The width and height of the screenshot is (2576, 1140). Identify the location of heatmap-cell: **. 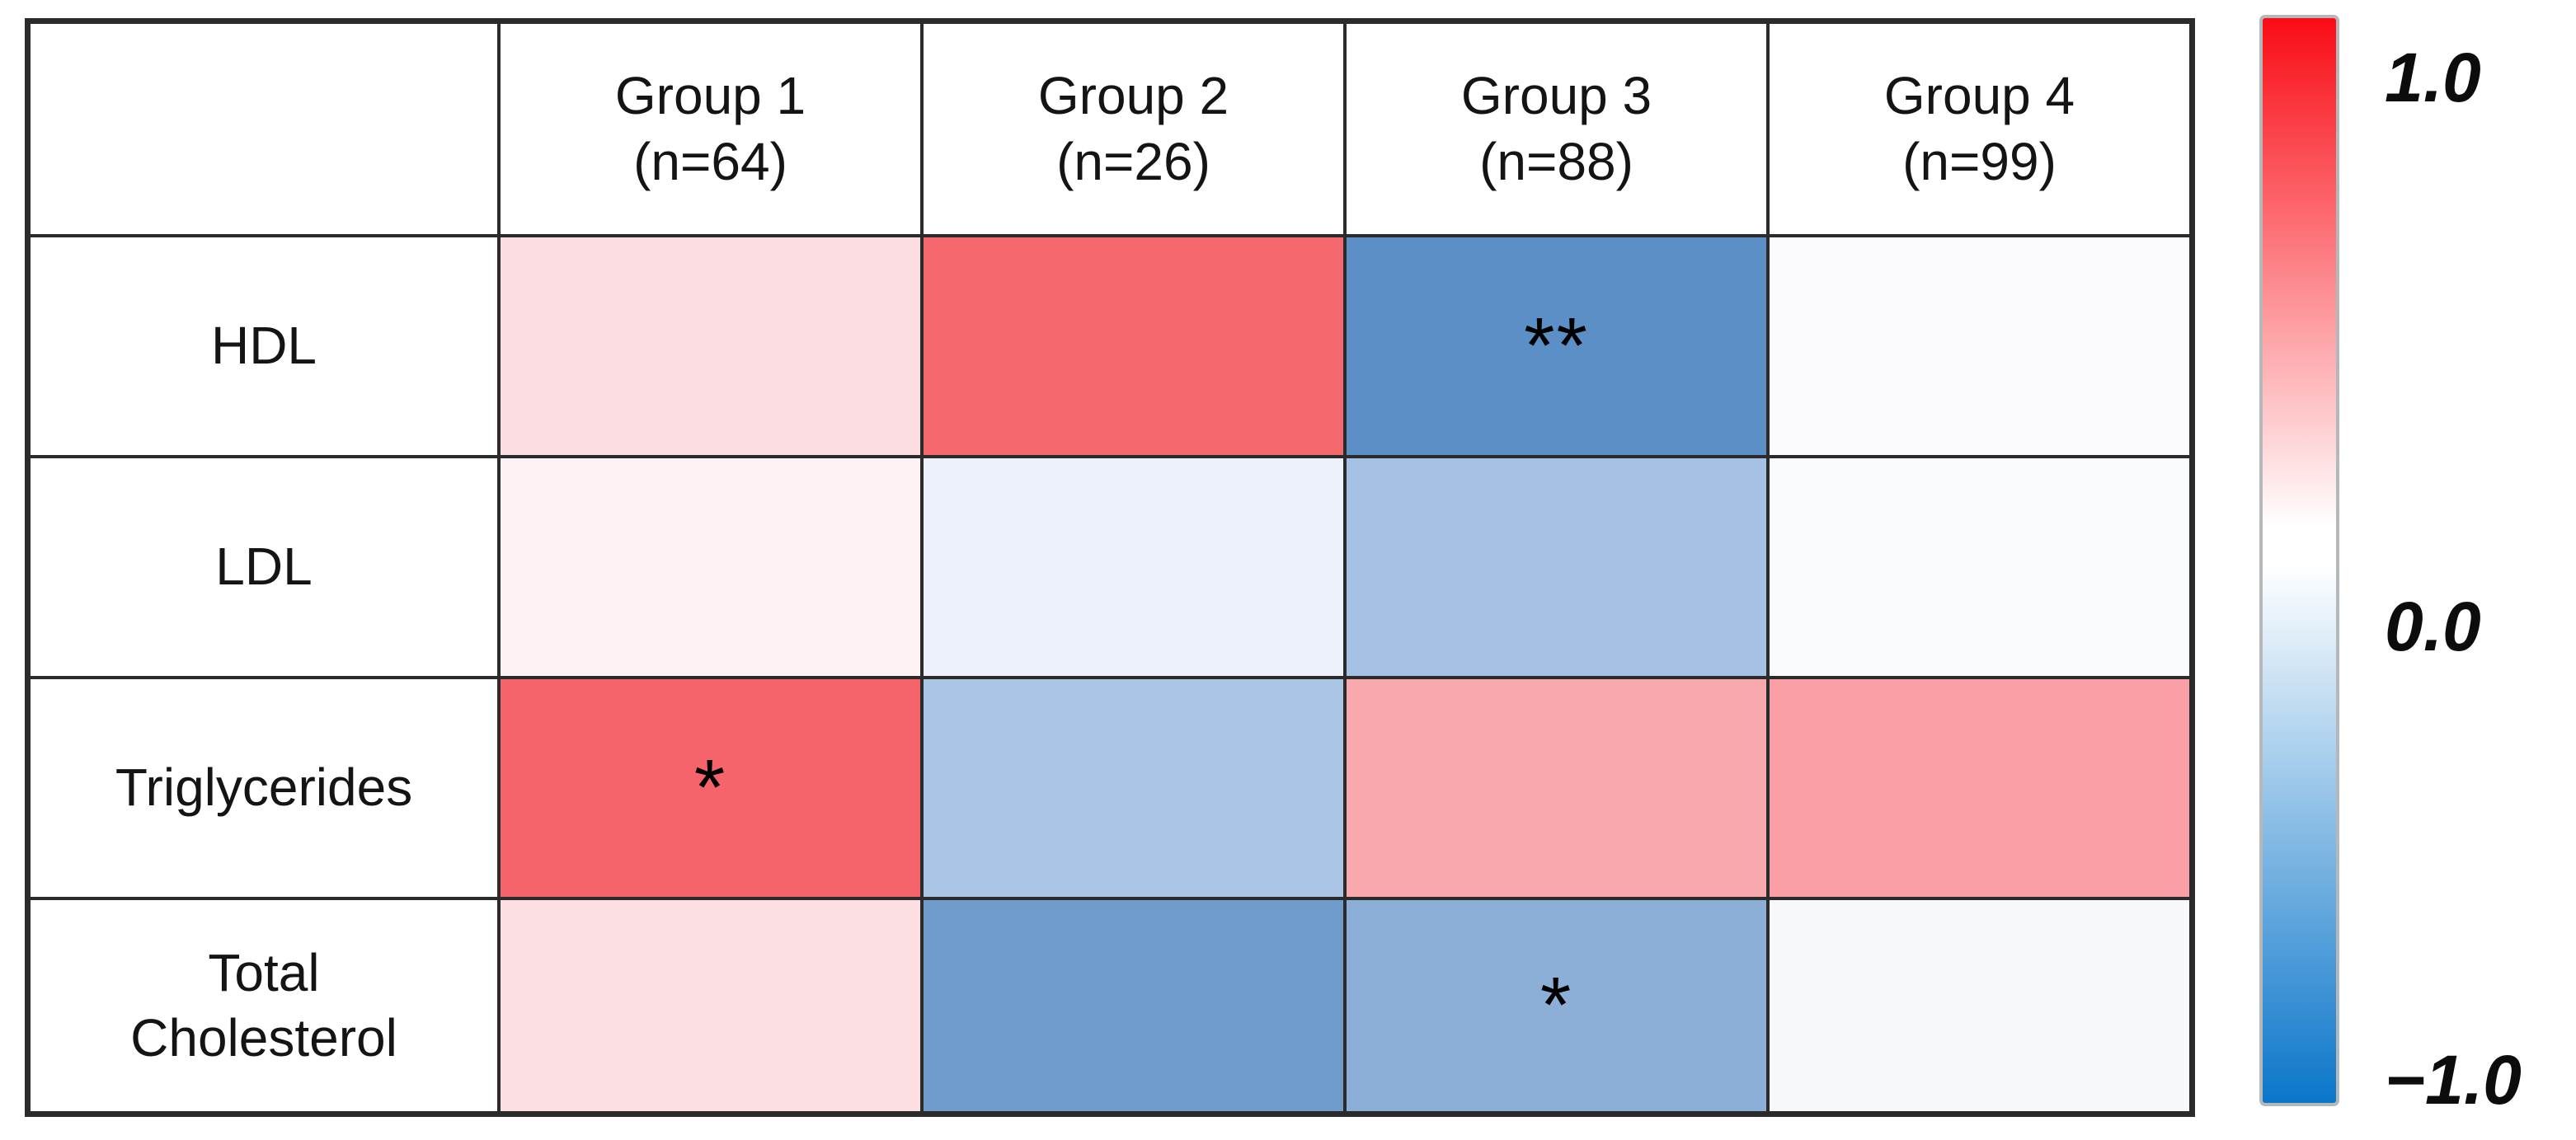
(1556, 346).